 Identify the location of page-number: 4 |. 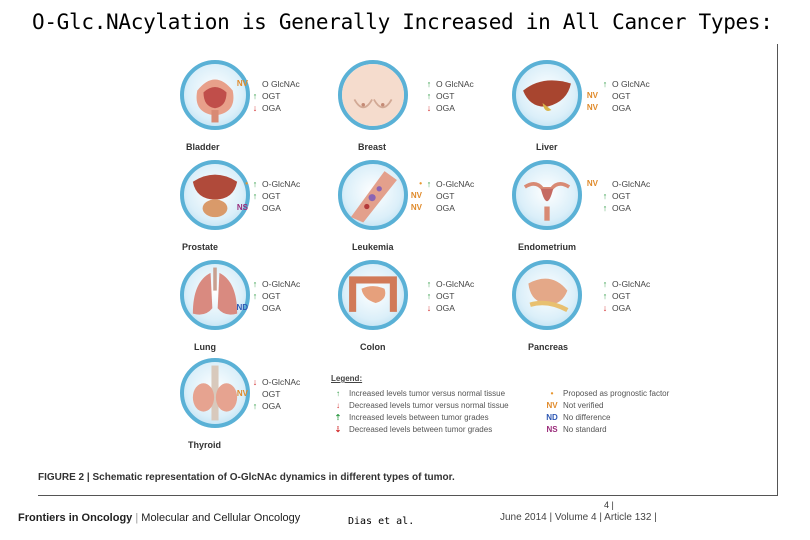
(609, 505).